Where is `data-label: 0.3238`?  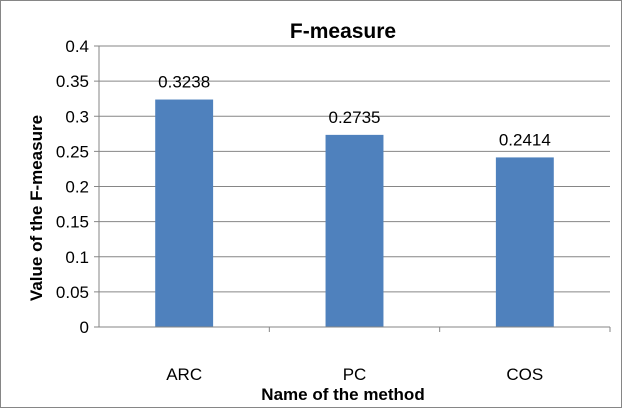 data-label: 0.3238 is located at coordinates (184, 82).